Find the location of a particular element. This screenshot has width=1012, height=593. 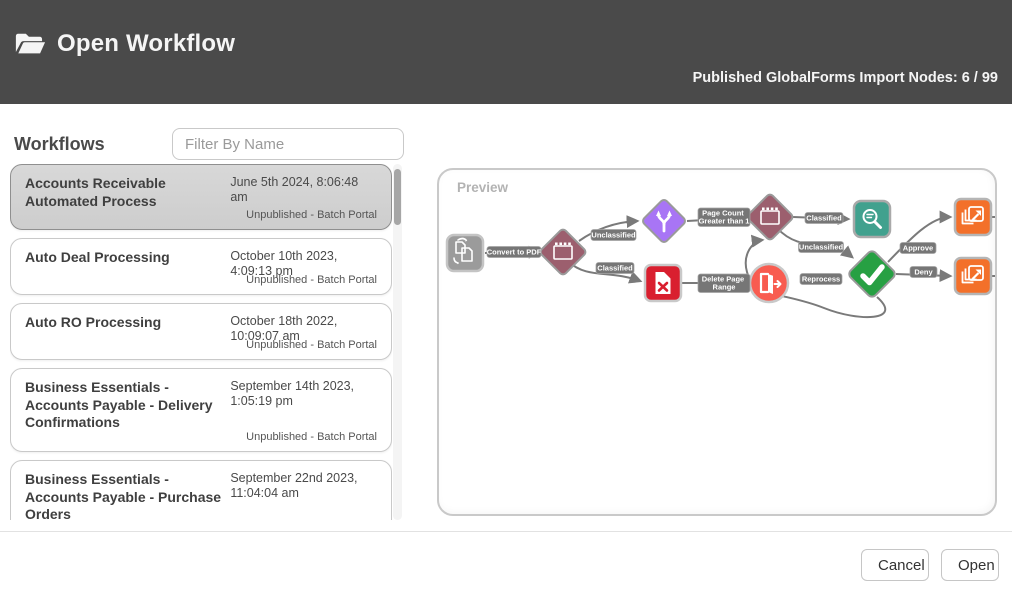

footer-divider is located at coordinates (506, 531).